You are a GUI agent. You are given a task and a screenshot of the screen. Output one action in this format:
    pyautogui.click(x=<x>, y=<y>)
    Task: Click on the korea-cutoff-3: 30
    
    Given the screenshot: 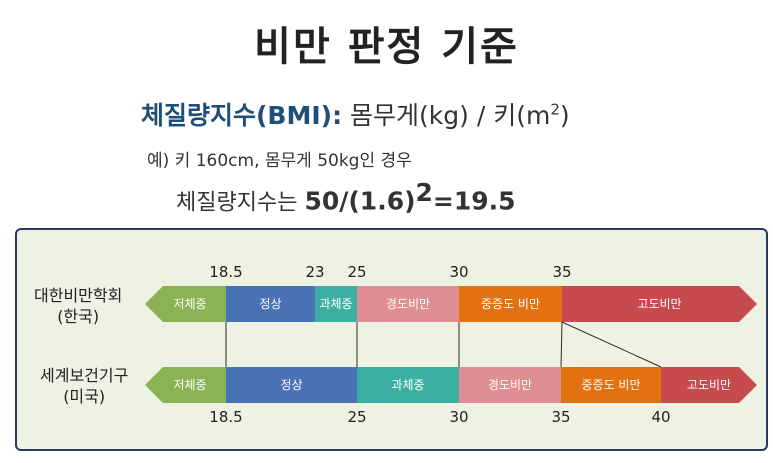 What is the action you would take?
    pyautogui.click(x=458, y=272)
    